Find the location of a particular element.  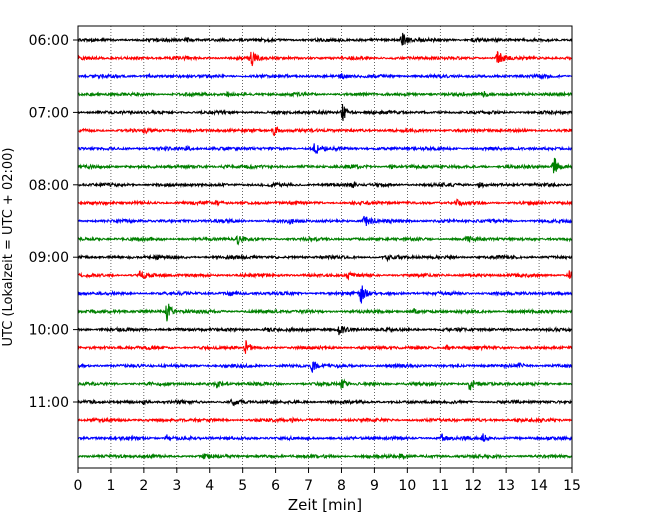

y-axis-label: UTC (Lokalzeit = UTC + 02:00) is located at coordinates (8, 247).